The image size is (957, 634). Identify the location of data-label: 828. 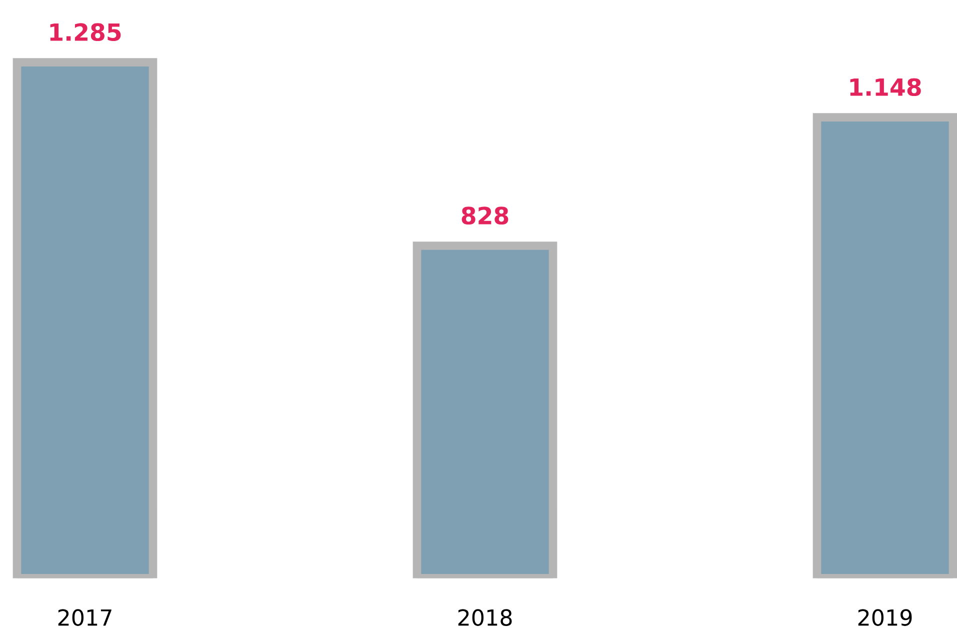
(485, 215).